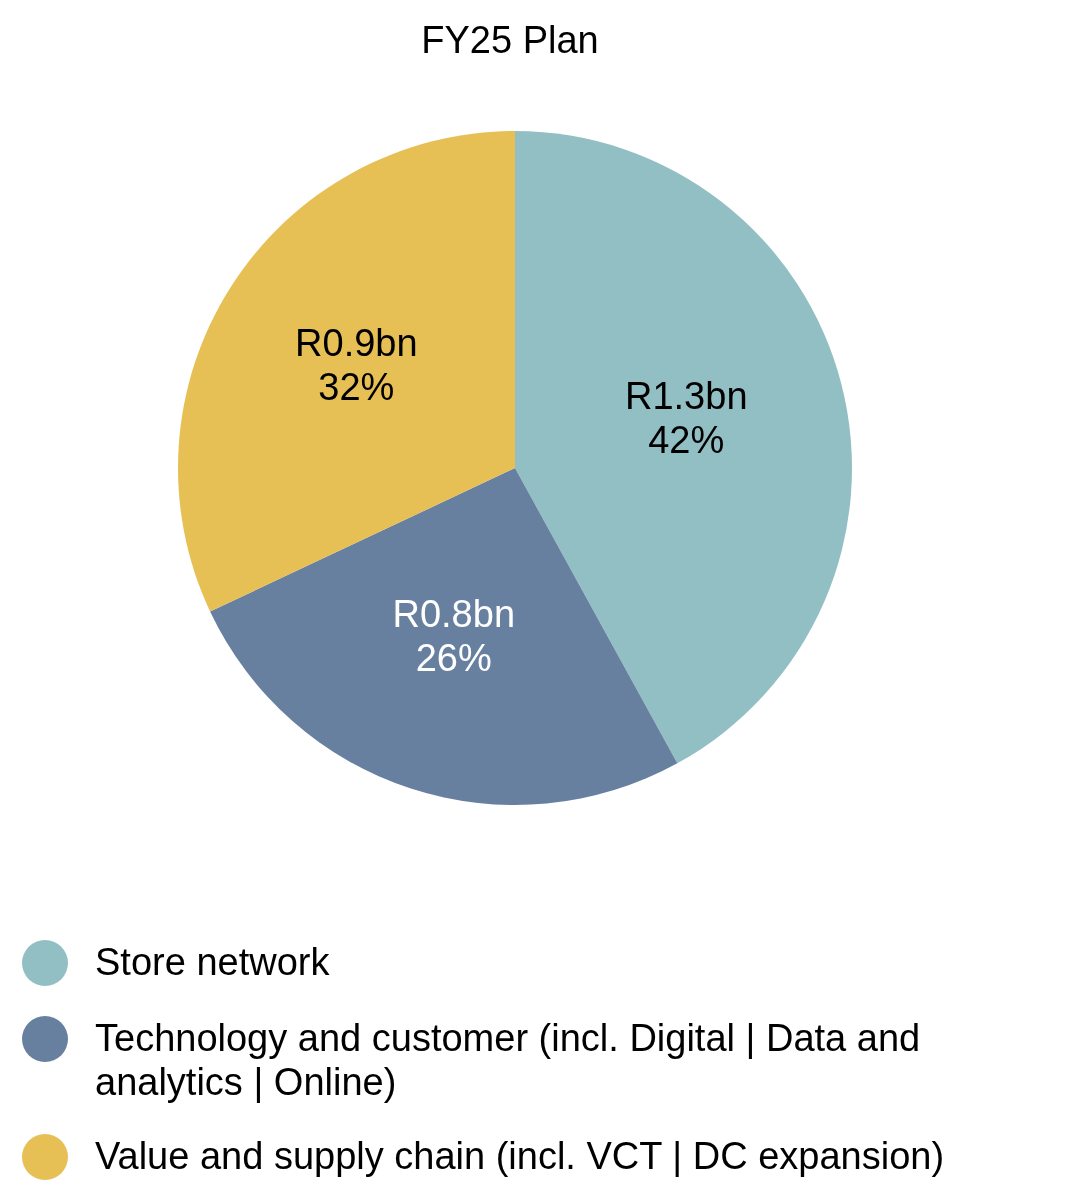  I want to click on data-label: R0.9bn 32%, so click(356, 365).